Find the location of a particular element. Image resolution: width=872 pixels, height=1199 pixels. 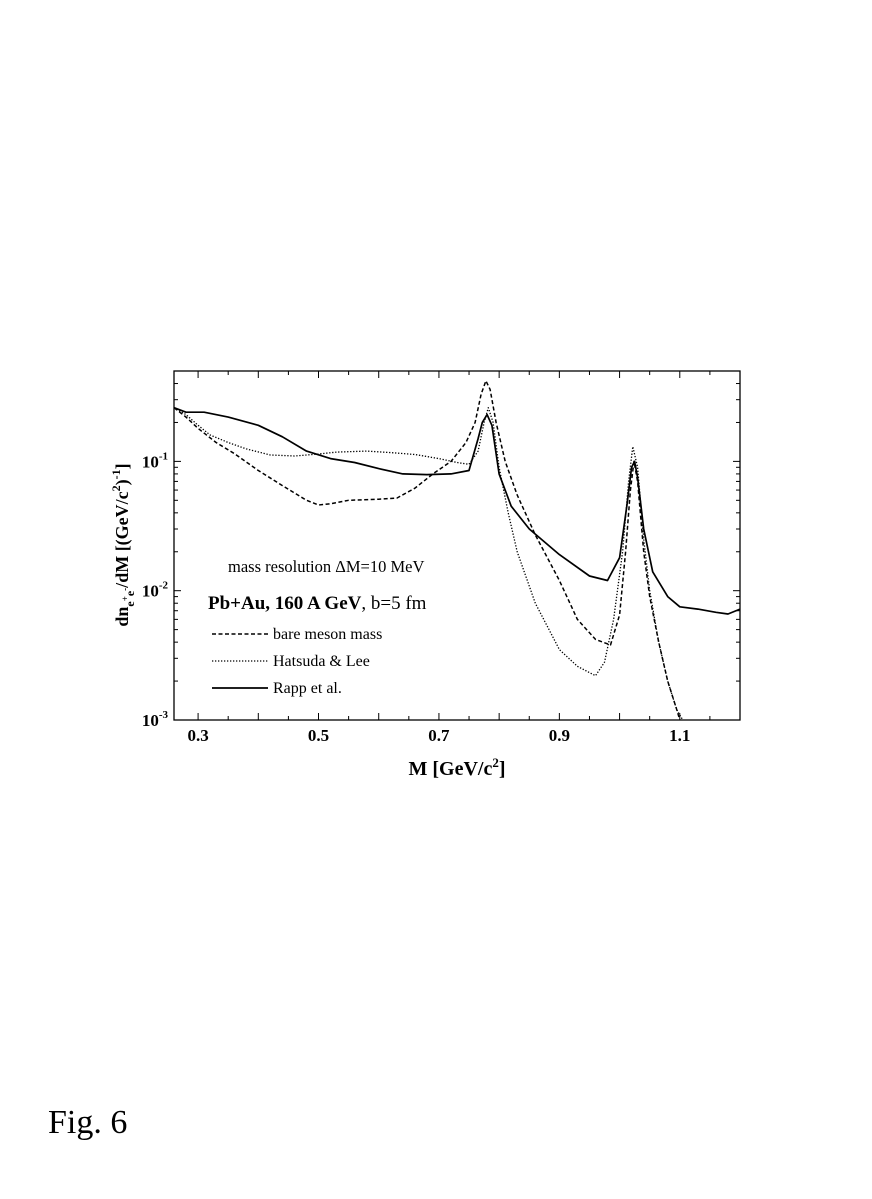

y-axis-label: dne+e-/dM [(GeV/c2)-1] is located at coordinates (123, 544).